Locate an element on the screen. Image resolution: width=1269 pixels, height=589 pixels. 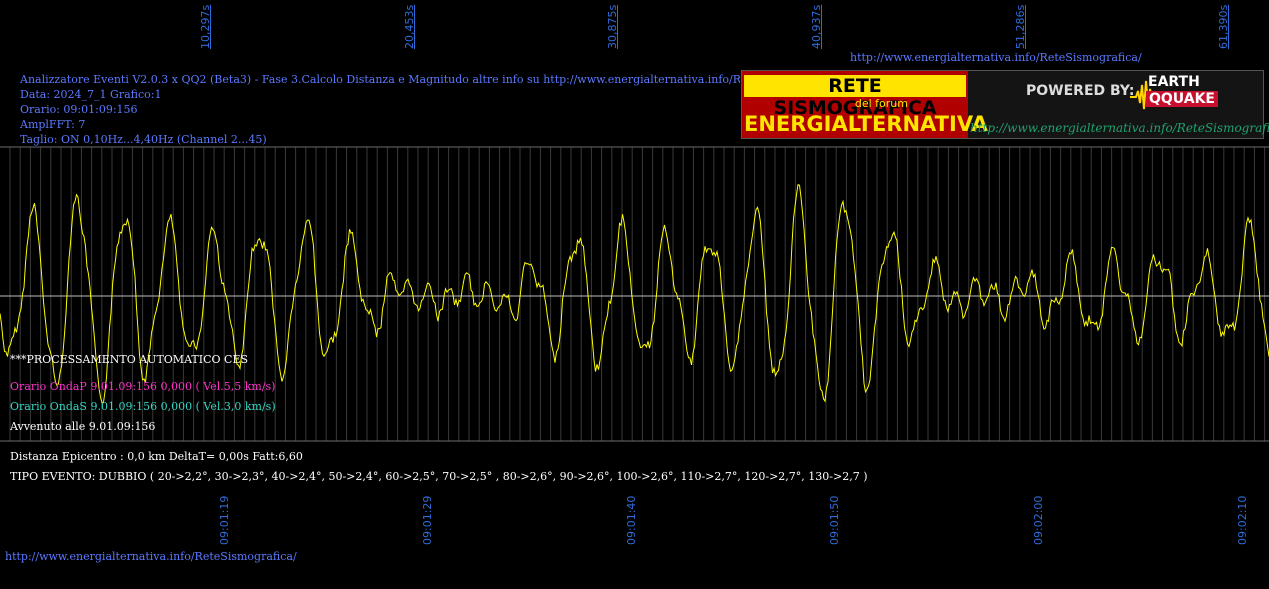
bottom-axis-label: 09:02:10 is located at coordinates (1242, 520).